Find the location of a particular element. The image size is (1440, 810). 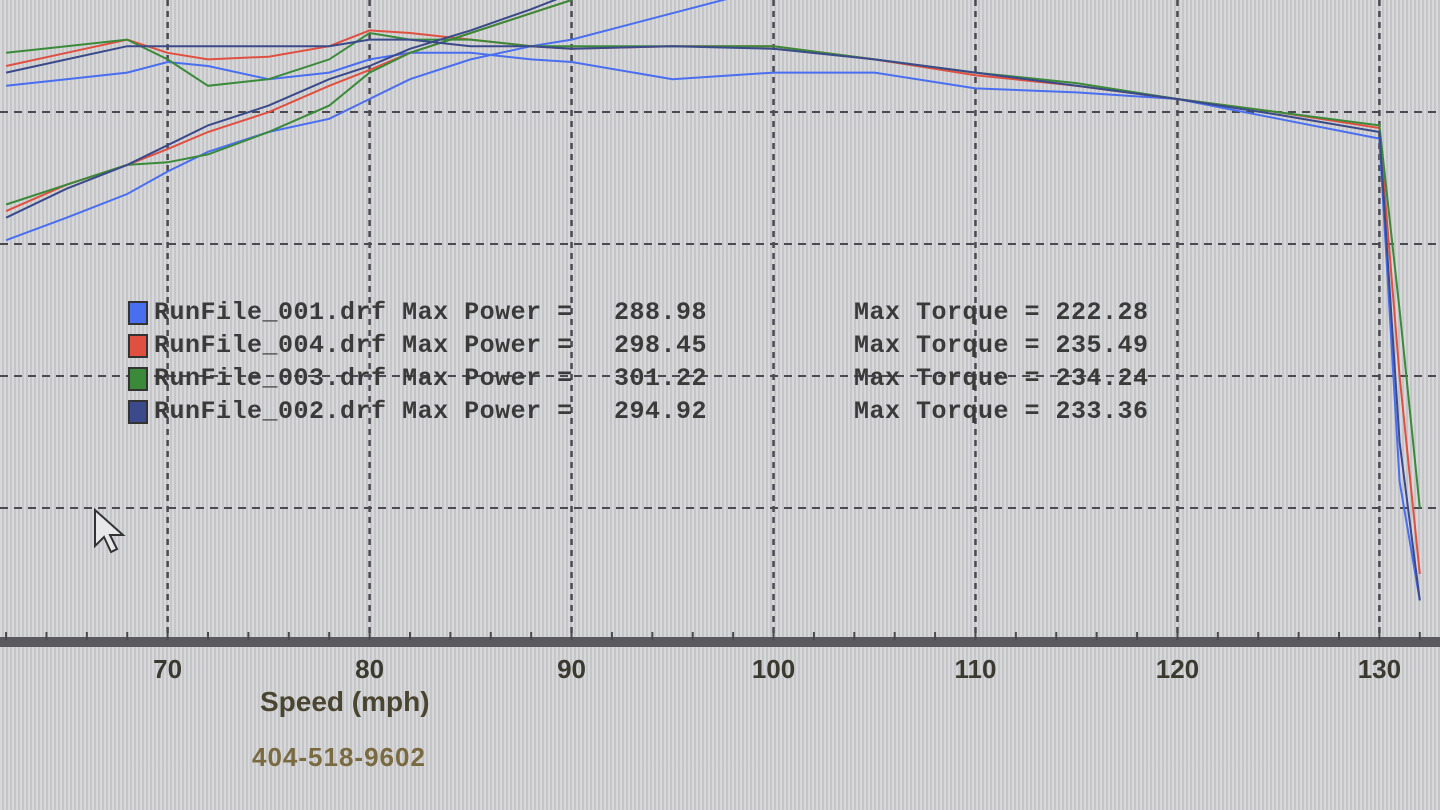

legend-max-torque: Max Torque = 233.36 is located at coordinates (1001, 411).